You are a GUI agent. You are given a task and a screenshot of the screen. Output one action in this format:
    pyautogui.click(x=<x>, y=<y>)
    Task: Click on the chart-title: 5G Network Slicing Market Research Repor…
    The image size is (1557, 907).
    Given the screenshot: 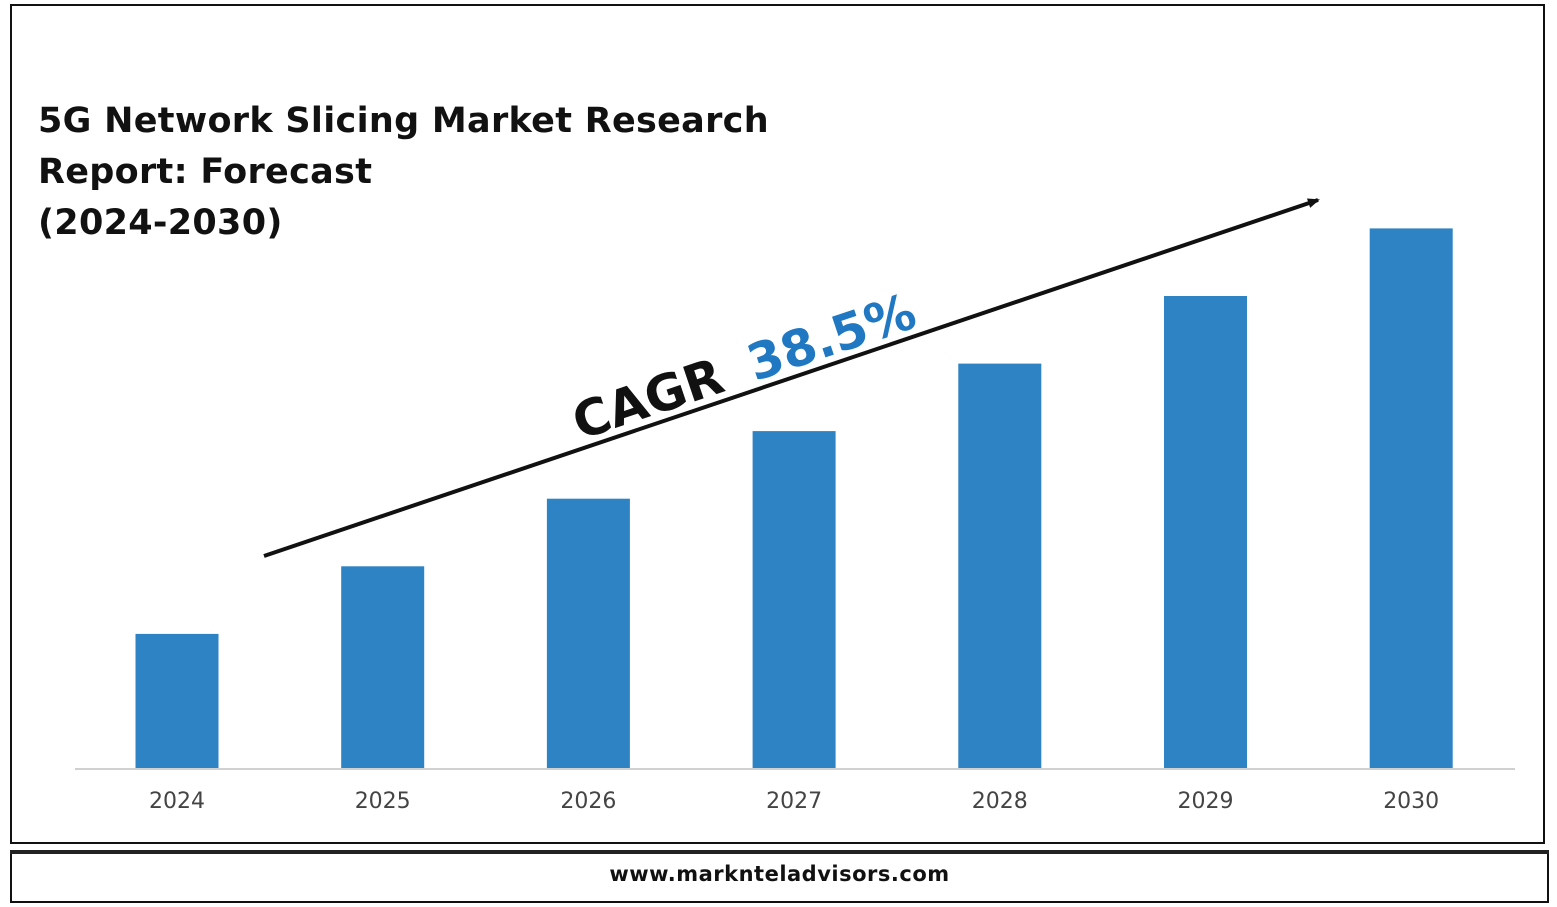 What is the action you would take?
    pyautogui.click(x=403, y=172)
    